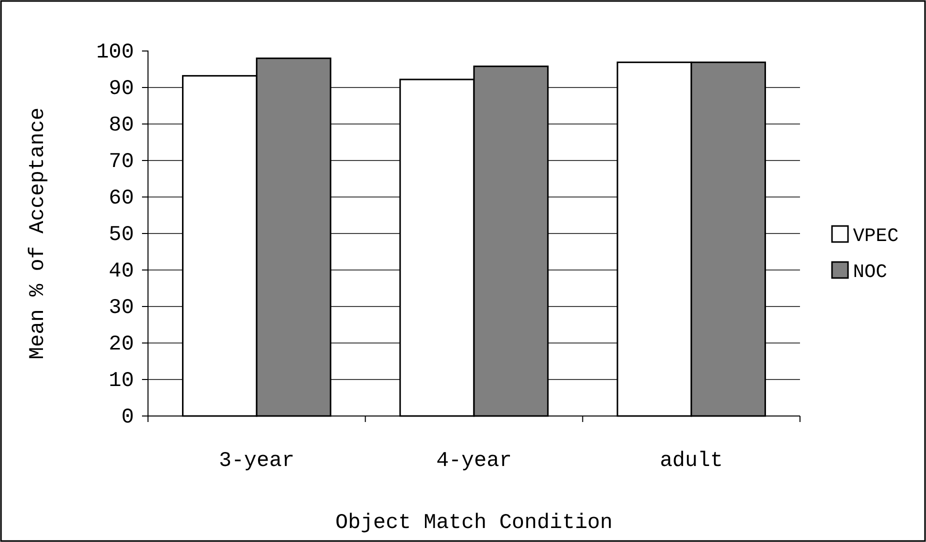  What do you see at coordinates (121, 162) in the screenshot?
I see `y-tick-label: 70` at bounding box center [121, 162].